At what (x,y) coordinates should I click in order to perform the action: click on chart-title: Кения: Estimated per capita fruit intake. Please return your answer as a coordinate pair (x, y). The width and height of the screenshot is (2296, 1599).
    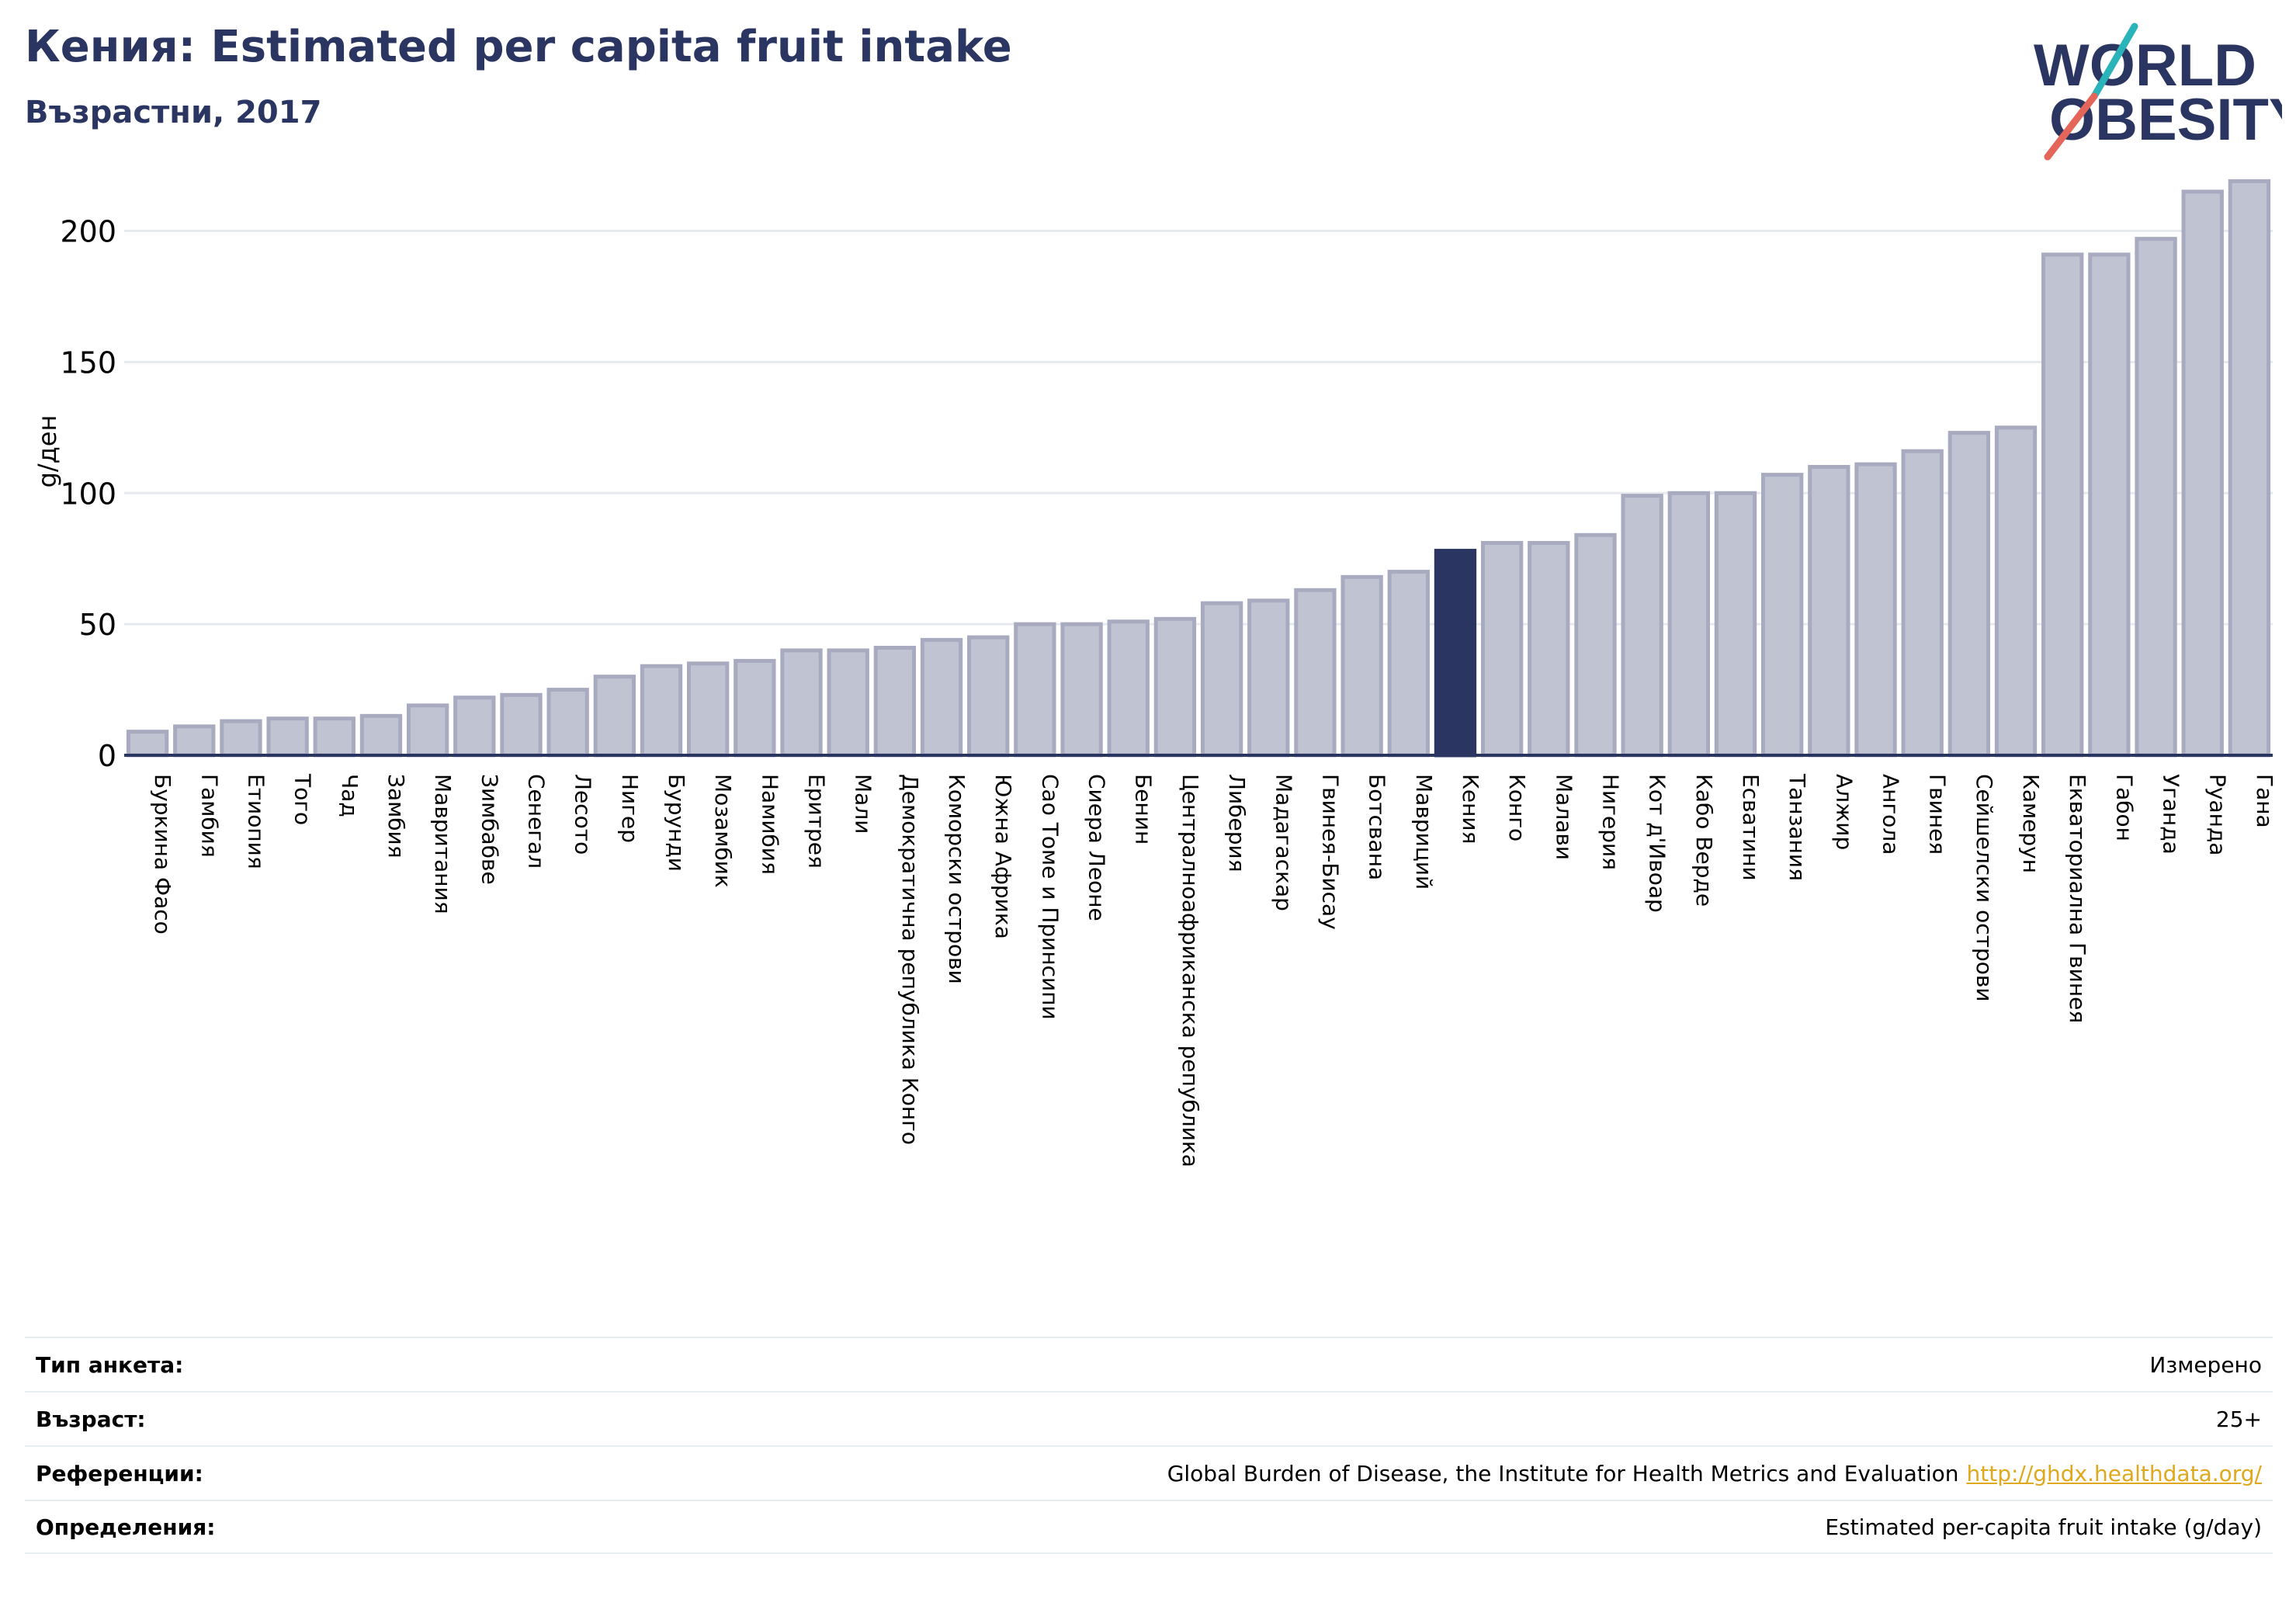
    Looking at the image, I should click on (518, 47).